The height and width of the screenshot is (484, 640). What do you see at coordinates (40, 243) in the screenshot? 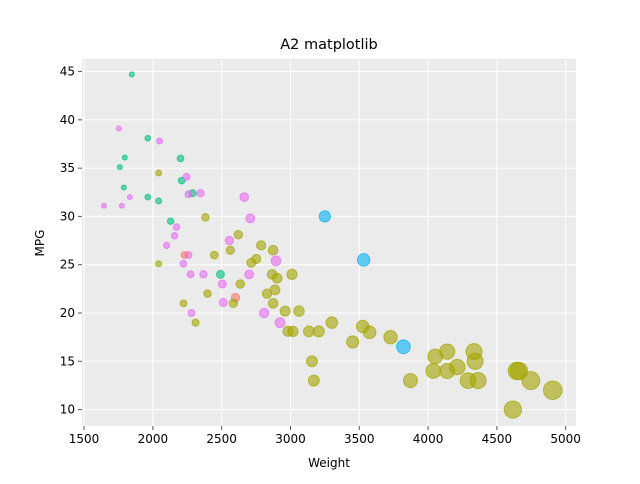
I see `y-axis-label: MPG` at bounding box center [40, 243].